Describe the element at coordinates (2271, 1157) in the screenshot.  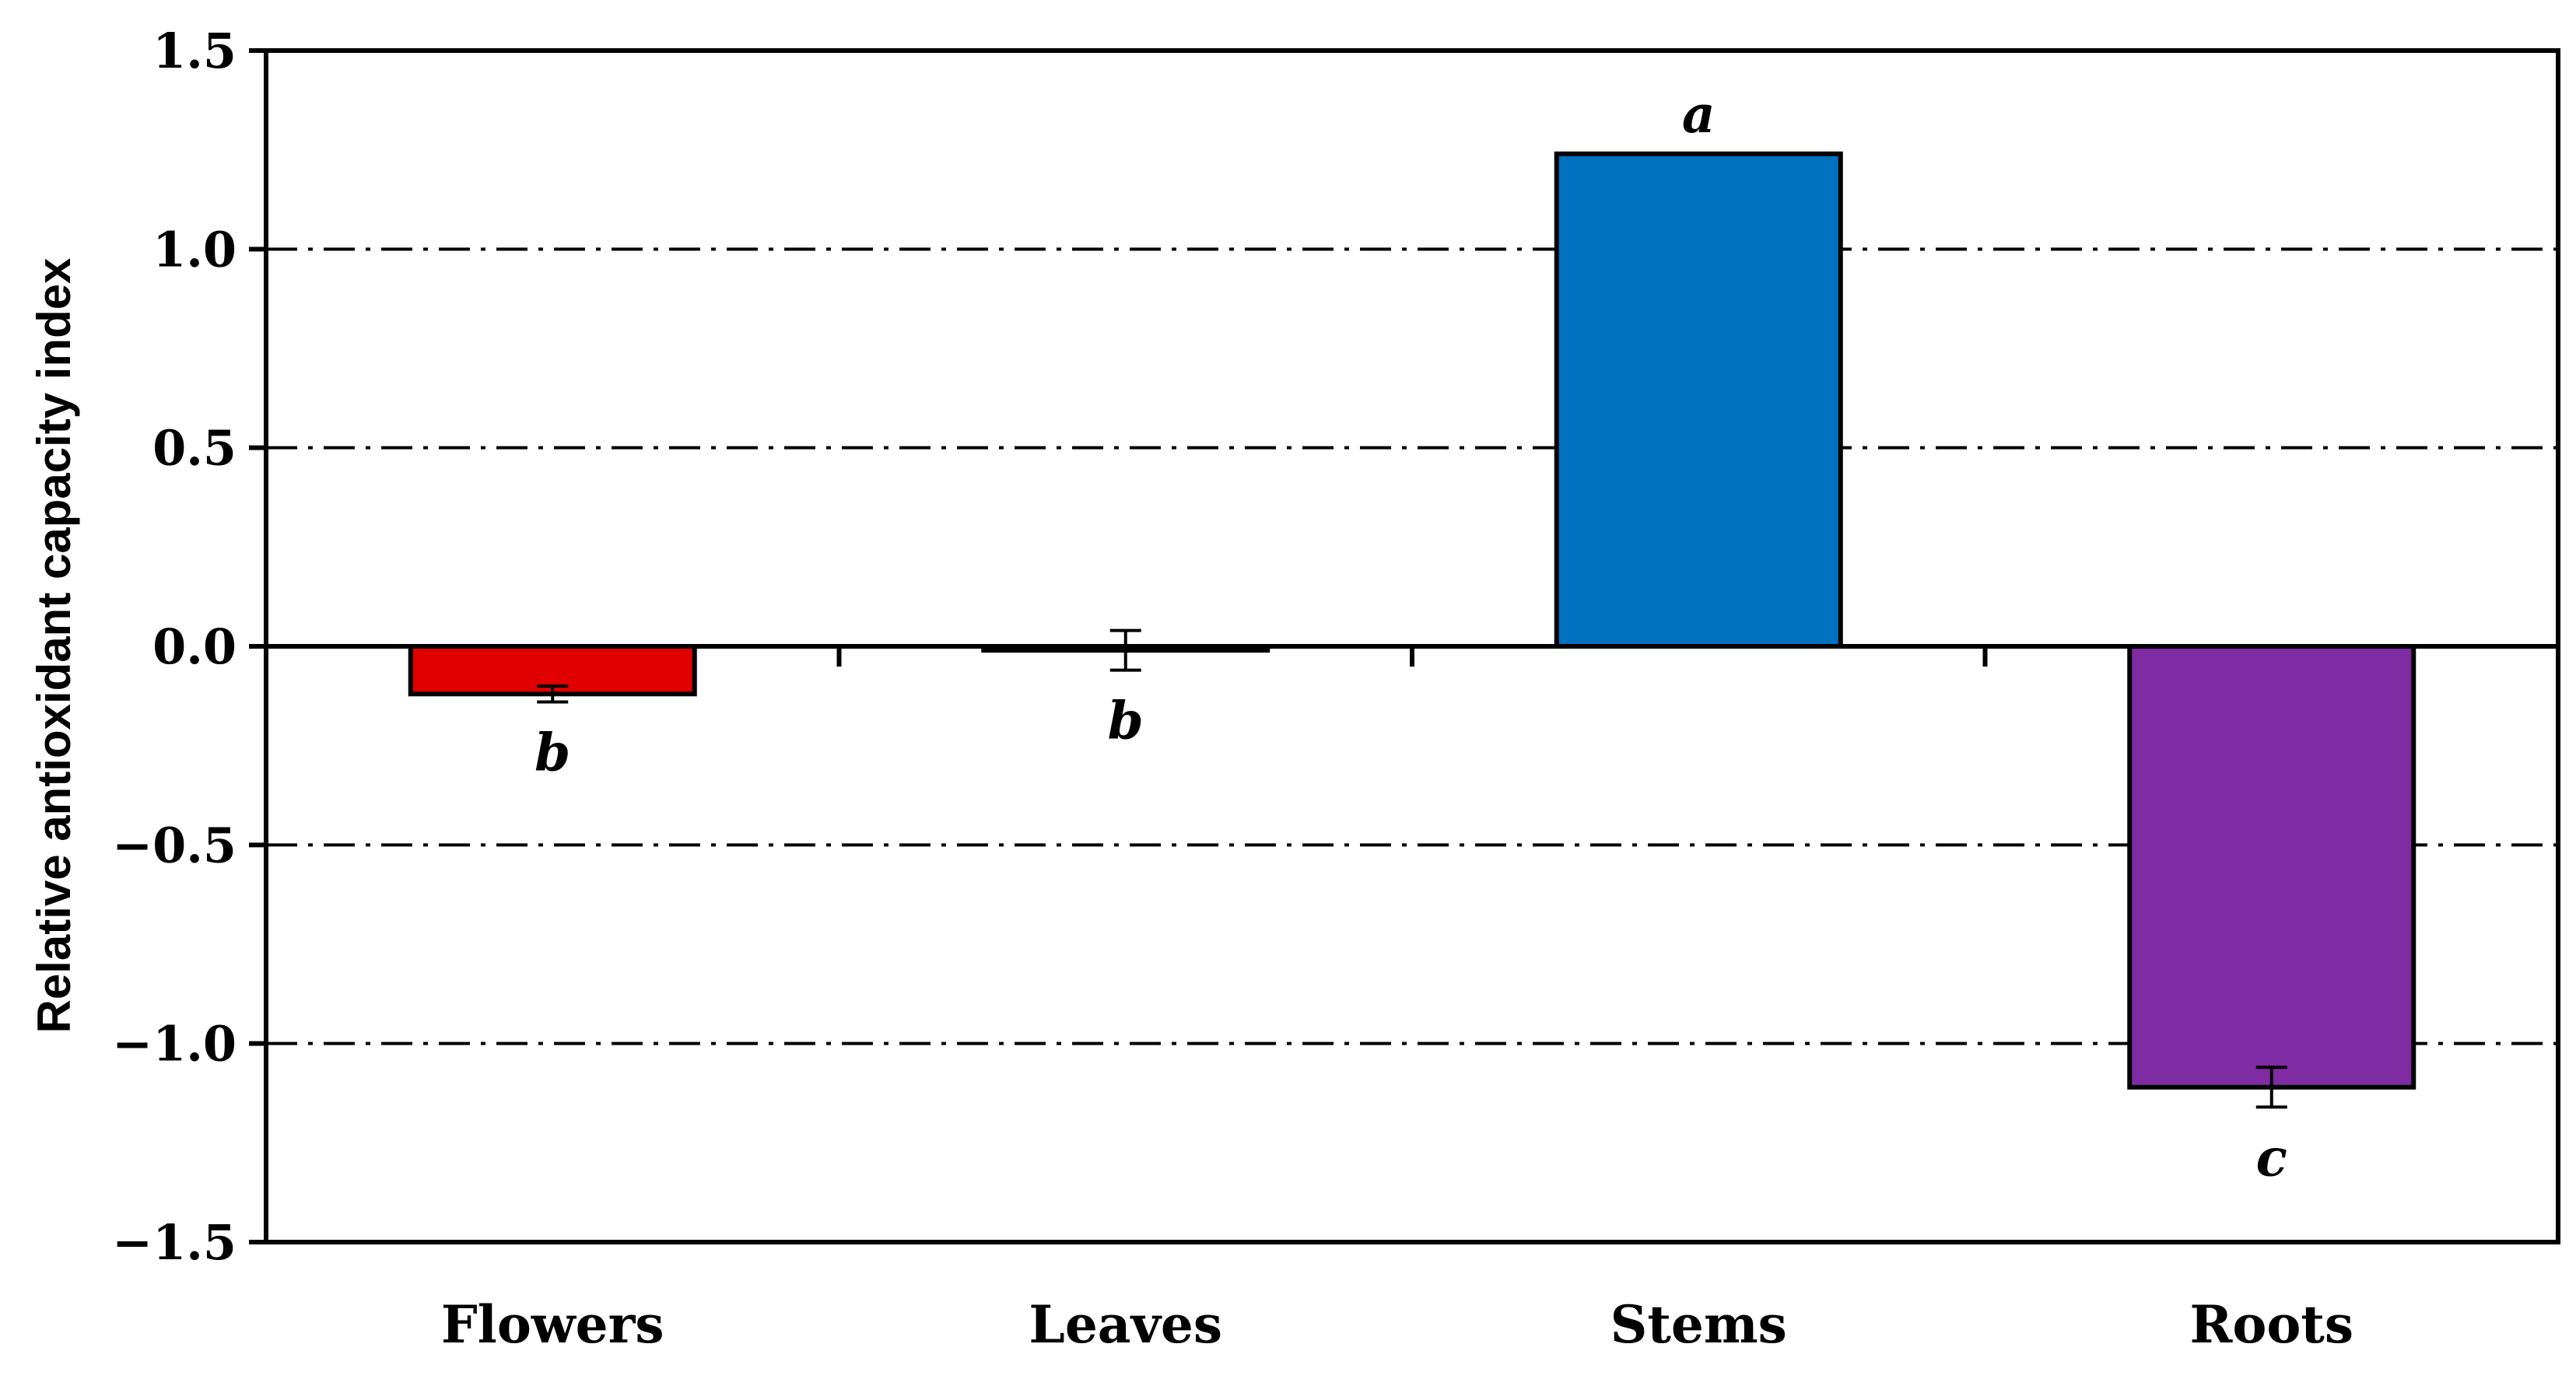
I see `significance-letter: c` at that location.